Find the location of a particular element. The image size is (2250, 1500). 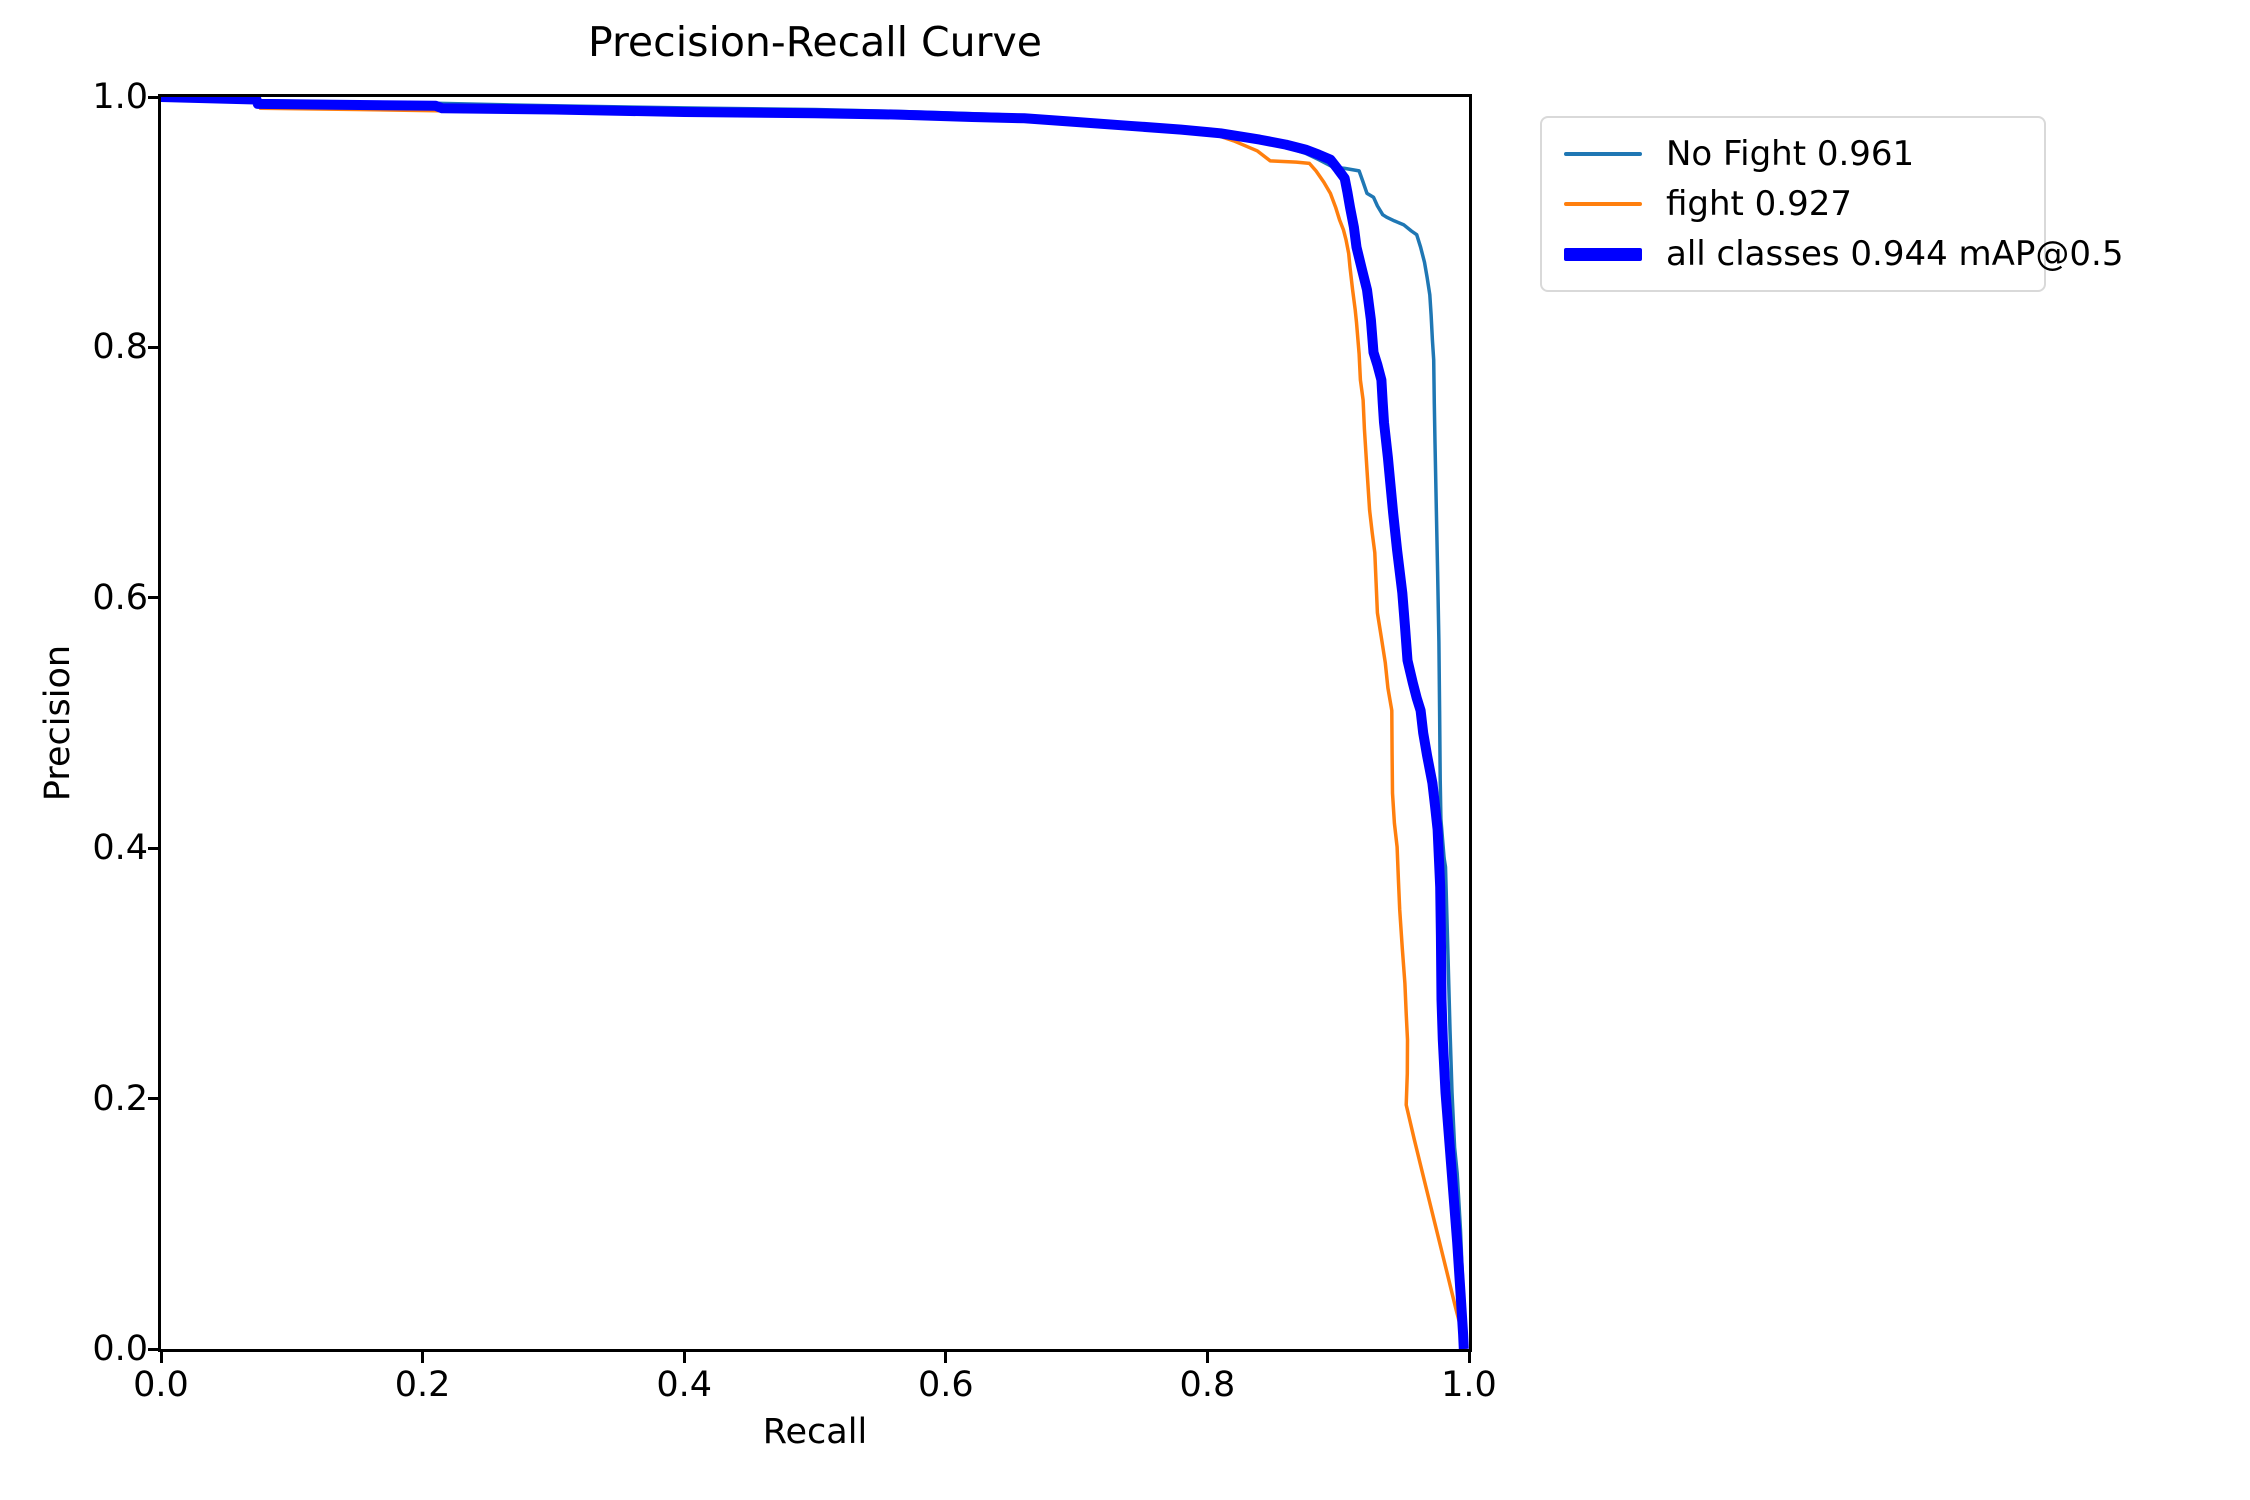

x-tick-label: 1.0 is located at coordinates (1469, 1385).